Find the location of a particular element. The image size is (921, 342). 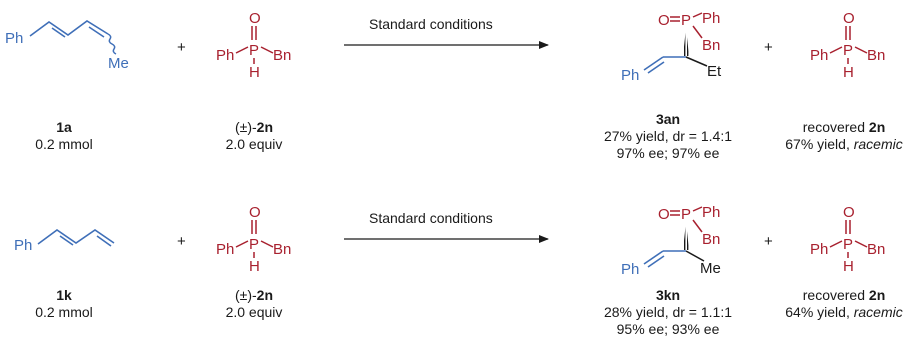

compound-1a-label: 1a 0.2 mmol is located at coordinates (64, 135).